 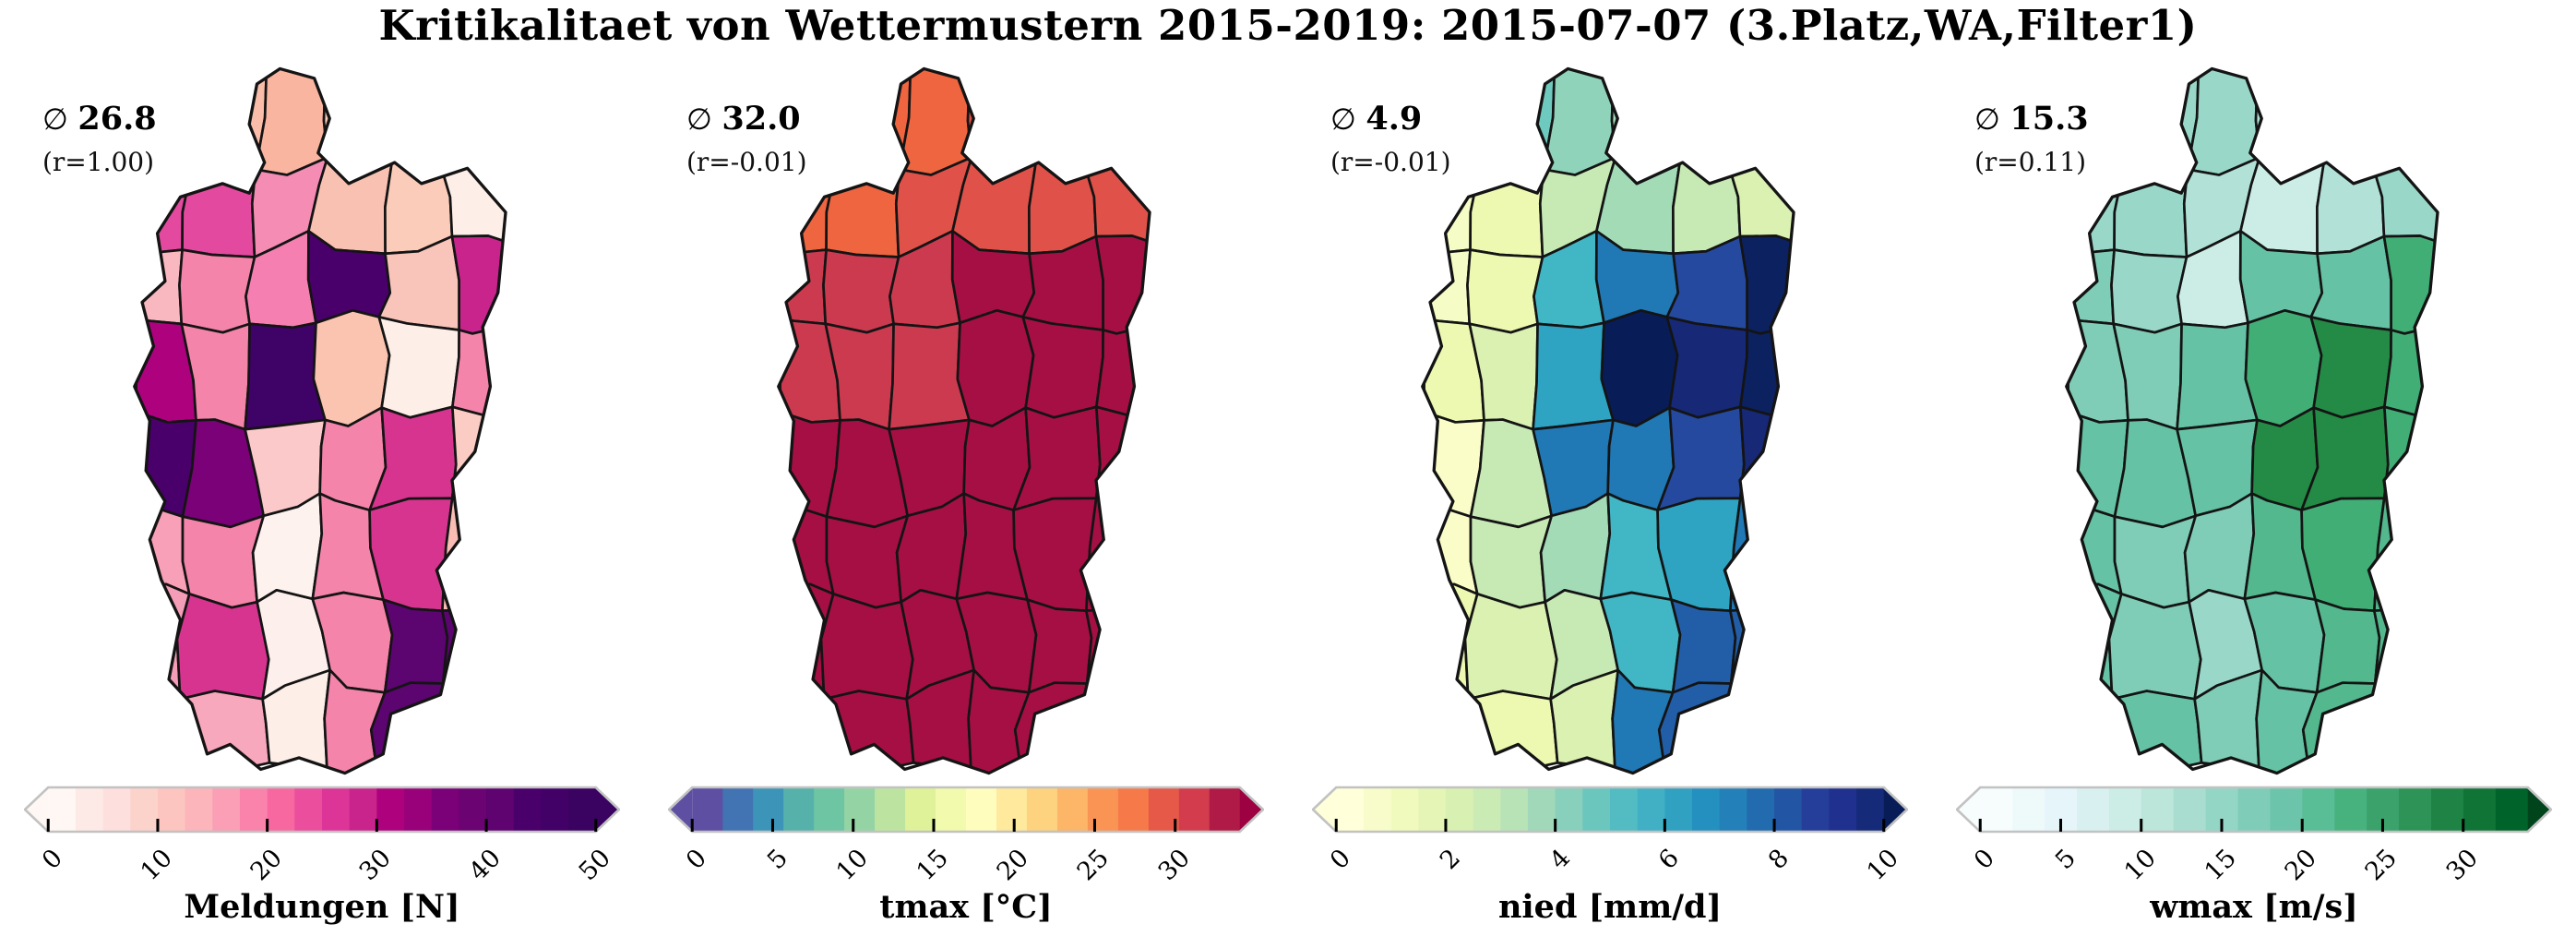 I want to click on mean-annotation: ∅ 15.3 (r=0.11), so click(x=2032, y=138).